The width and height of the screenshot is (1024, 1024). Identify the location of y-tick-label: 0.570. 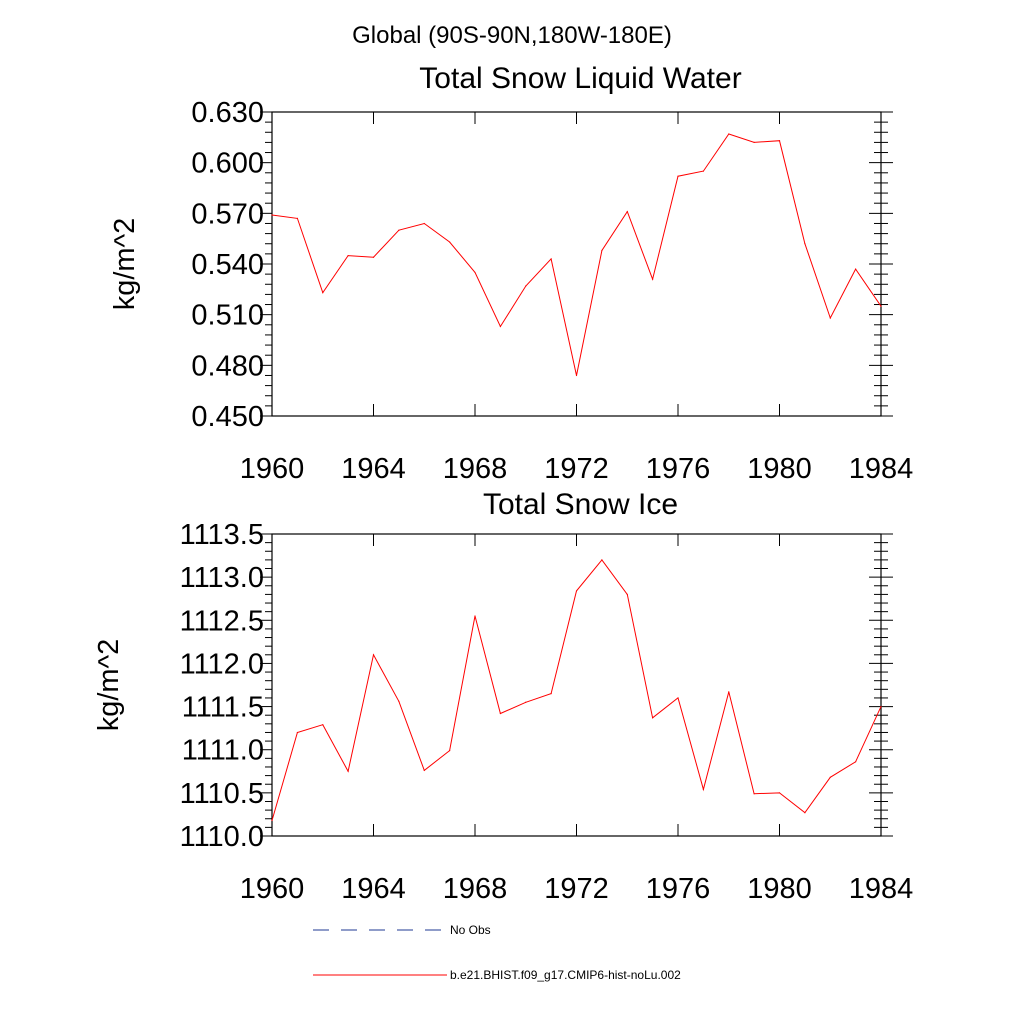
(227, 214).